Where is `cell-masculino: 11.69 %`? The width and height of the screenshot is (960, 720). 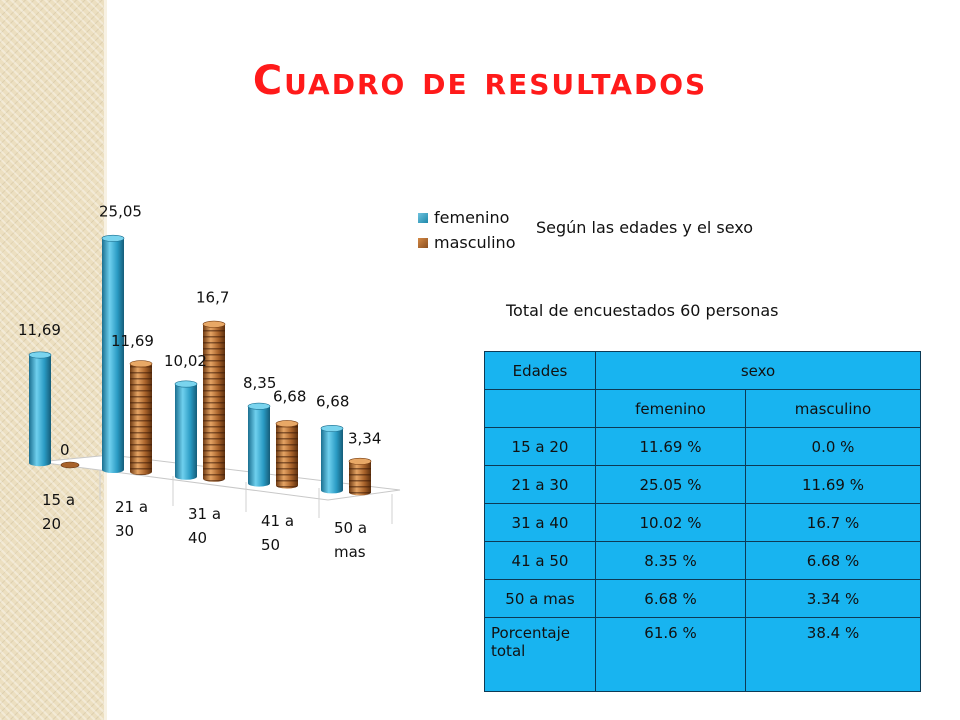
cell-masculino: 11.69 % is located at coordinates (833, 484).